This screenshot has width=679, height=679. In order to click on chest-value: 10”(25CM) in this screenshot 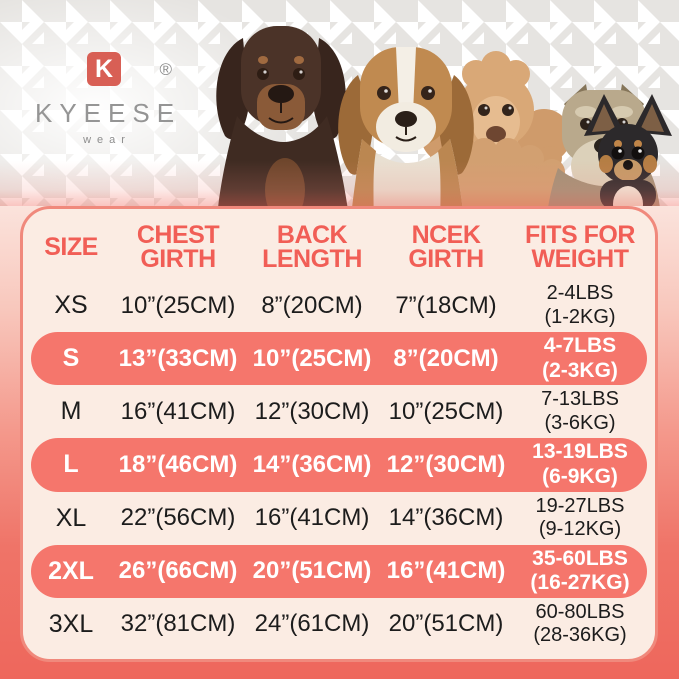, I will do `click(178, 305)`.